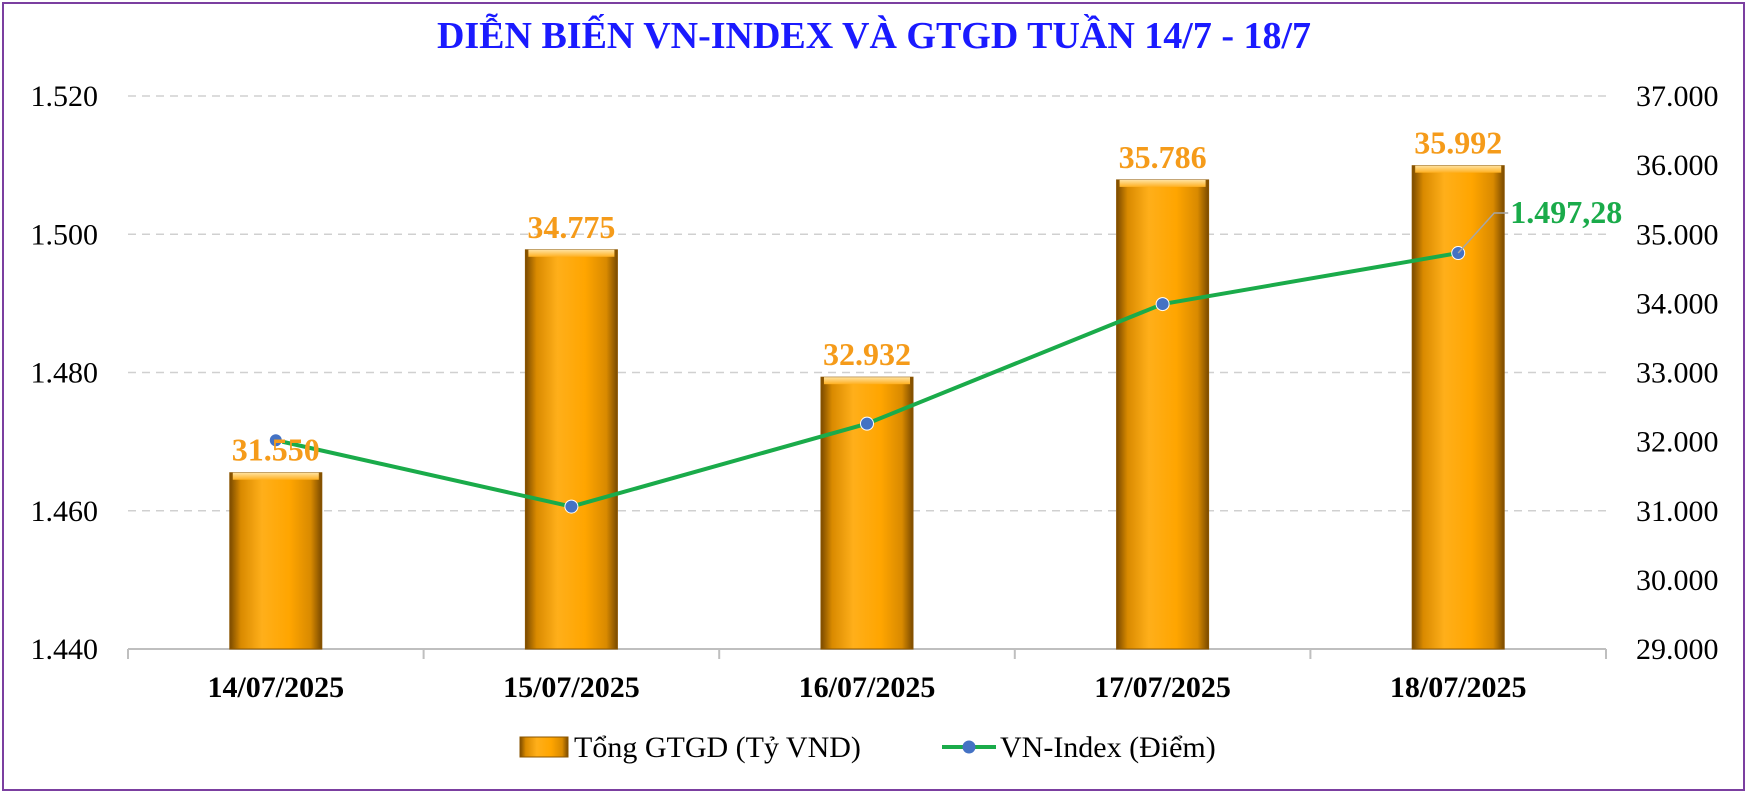  I want to click on bar-value-label: 34.775, so click(571, 227).